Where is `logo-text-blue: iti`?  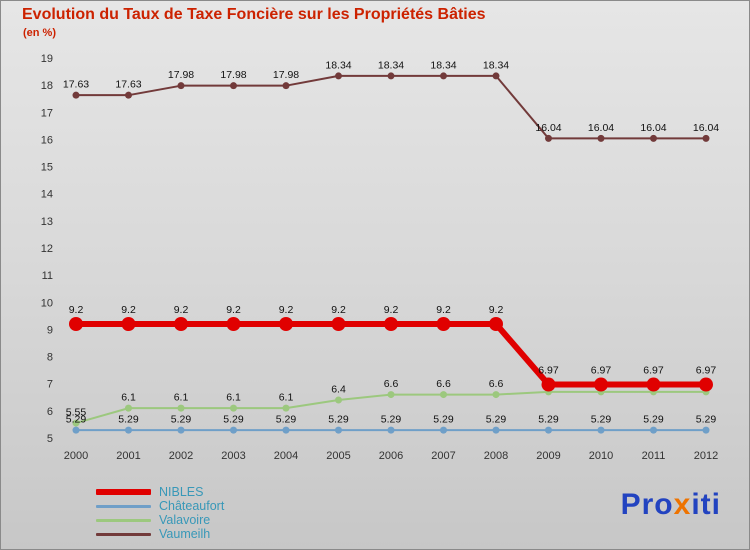
logo-text-blue: iti is located at coordinates (706, 504).